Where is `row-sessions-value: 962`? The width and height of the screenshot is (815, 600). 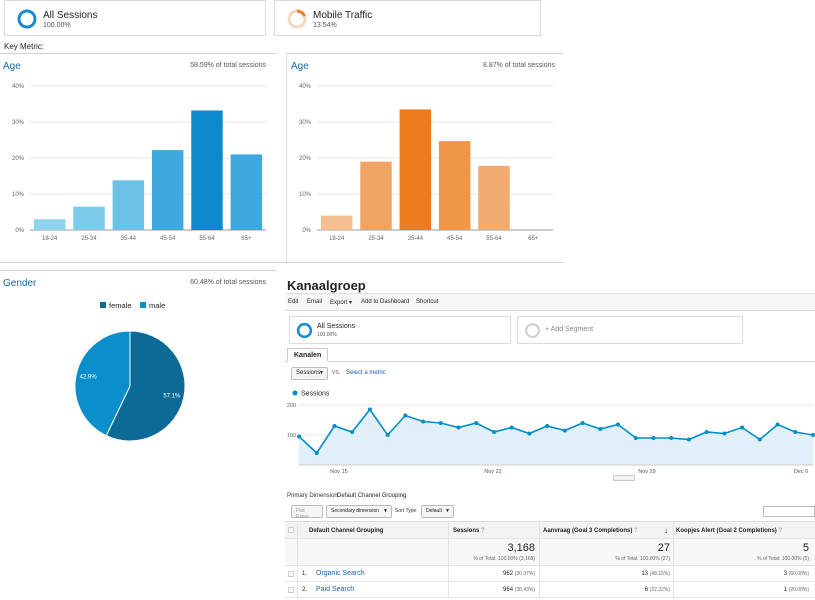
row-sessions-value: 962 is located at coordinates (508, 574).